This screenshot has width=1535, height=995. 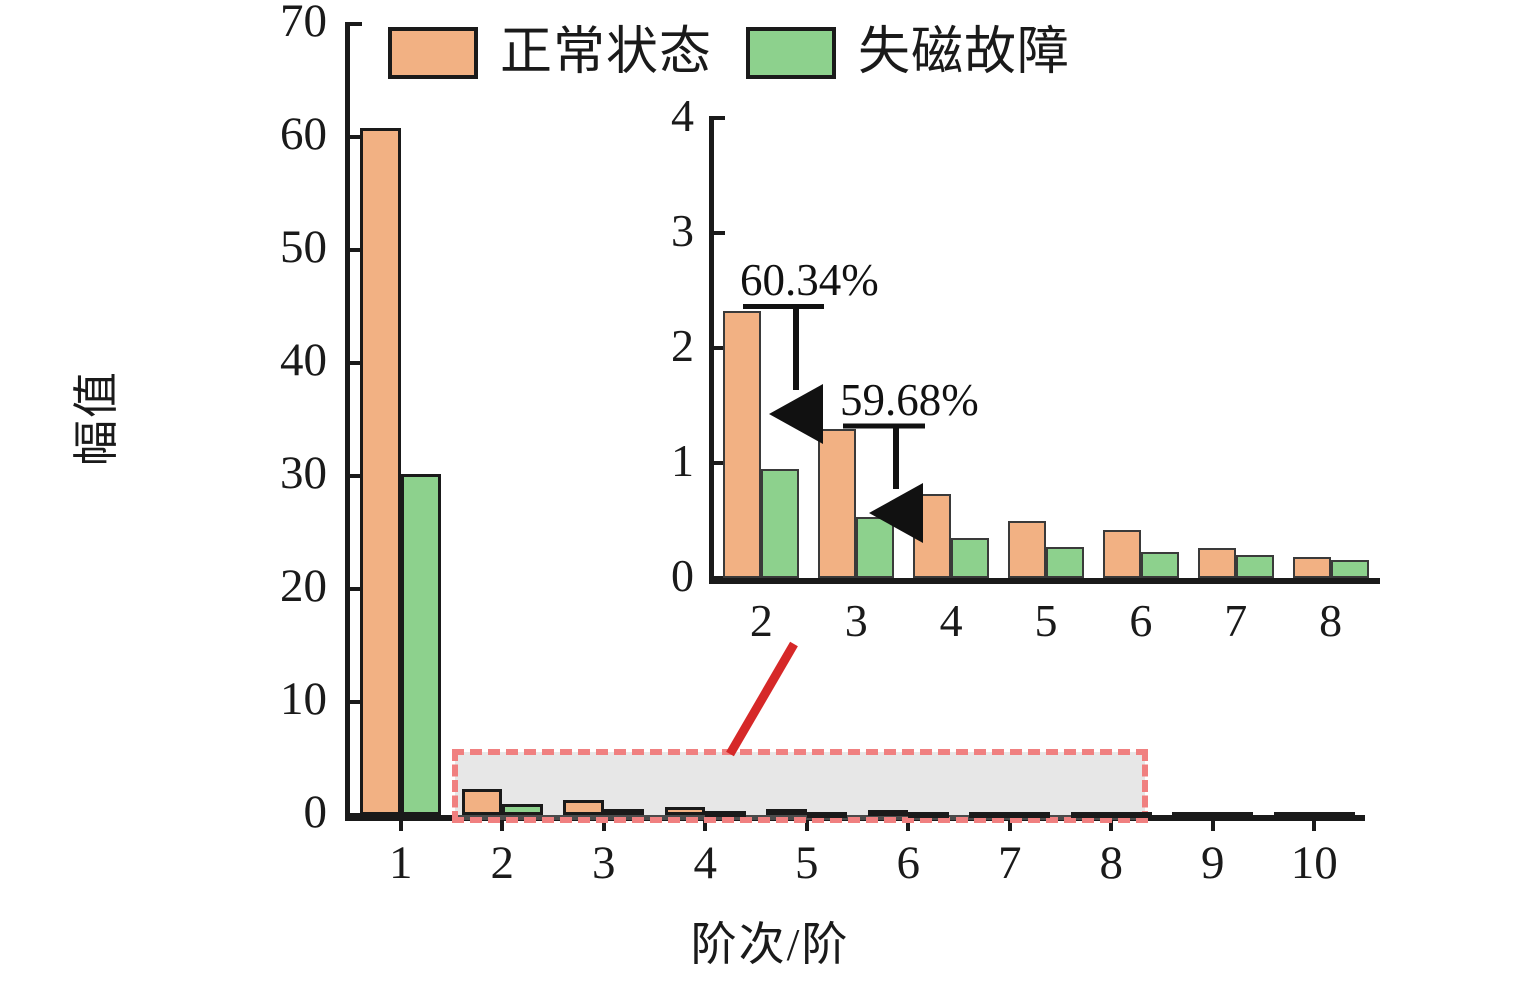 What do you see at coordinates (834, 423) in the screenshot?
I see `inset-annotation-arrows` at bounding box center [834, 423].